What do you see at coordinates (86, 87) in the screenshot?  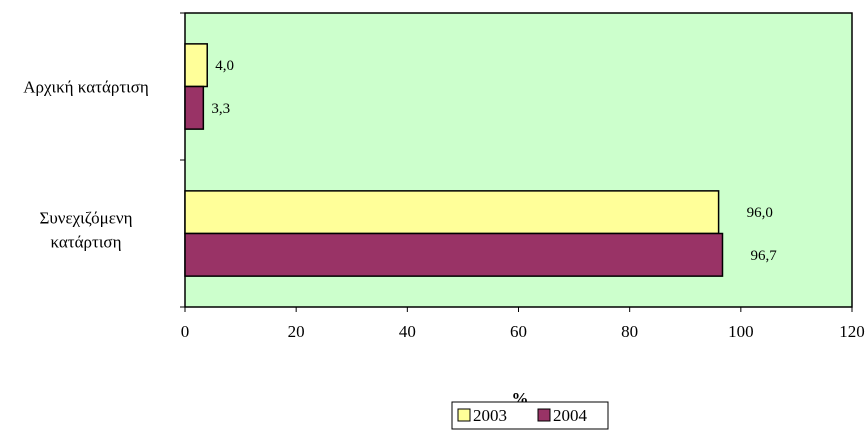 I see `category-label: Αρχική κατάρτιση` at bounding box center [86, 87].